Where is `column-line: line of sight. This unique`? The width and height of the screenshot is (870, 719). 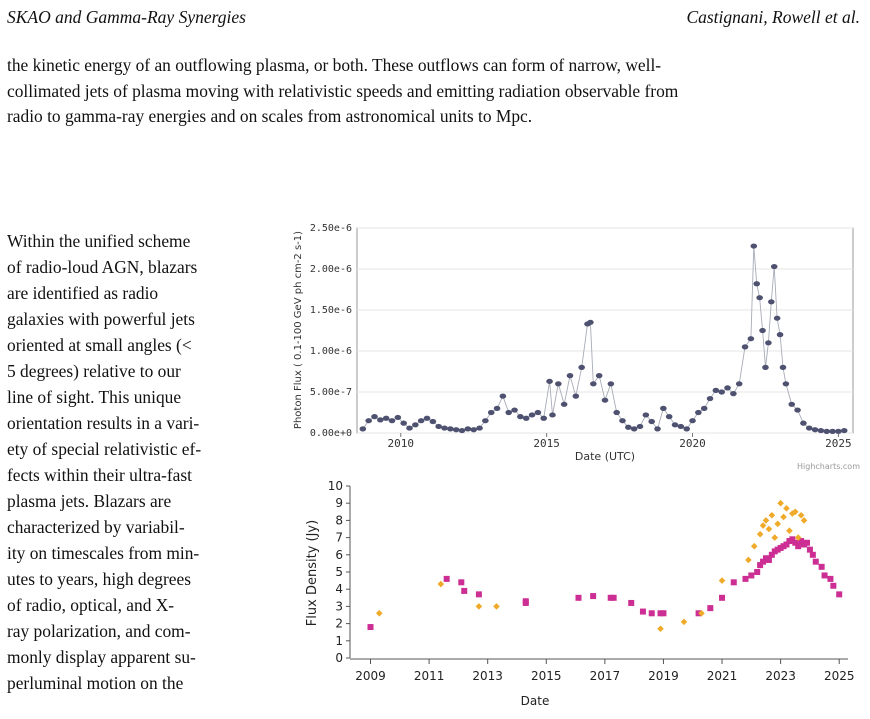 column-line: line of sight. This unique is located at coordinates (94, 397).